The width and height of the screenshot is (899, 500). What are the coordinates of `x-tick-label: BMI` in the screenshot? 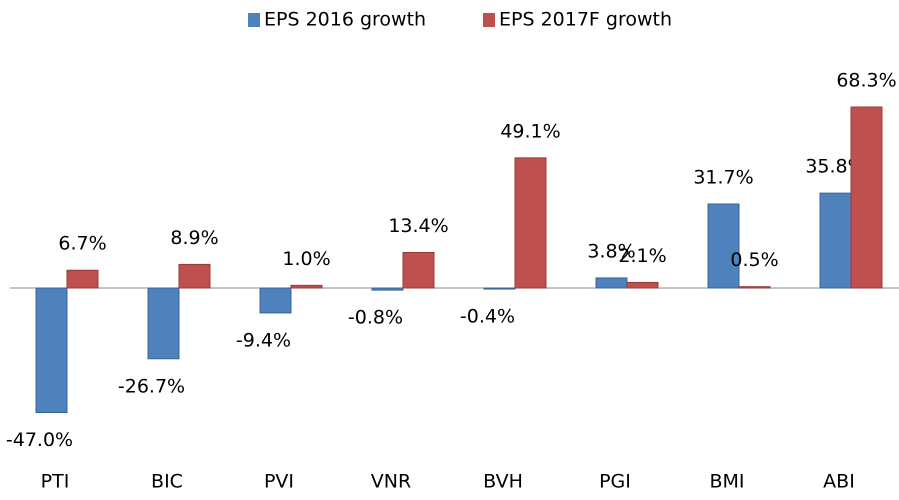 It's located at (726, 482).